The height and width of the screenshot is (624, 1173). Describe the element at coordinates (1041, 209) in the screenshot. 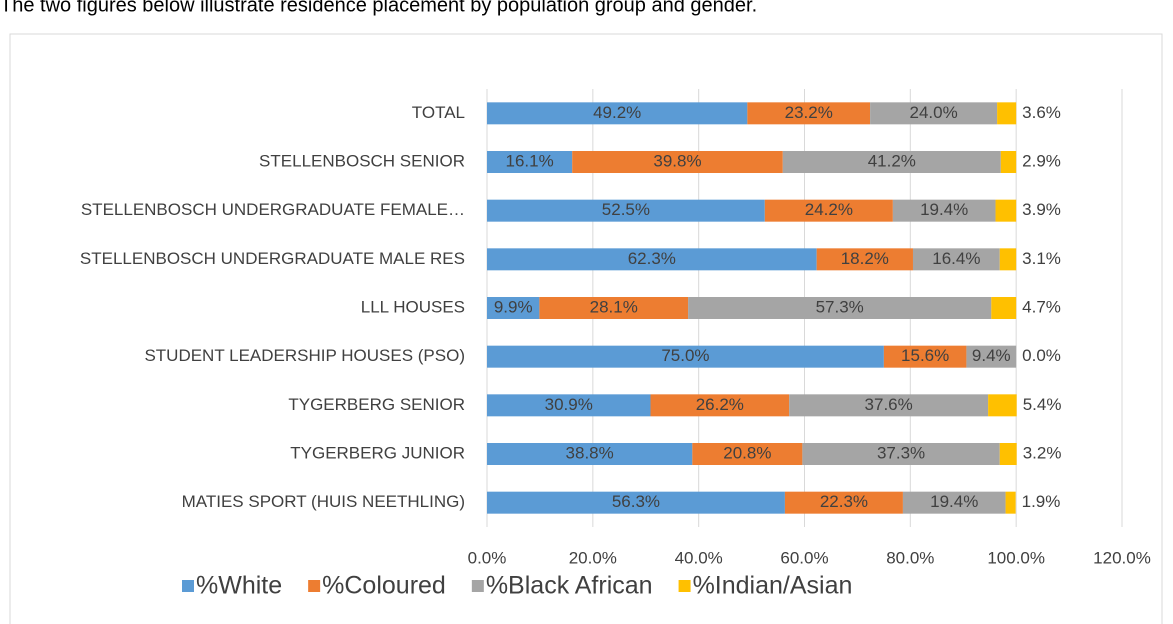

I see `data-label: 3.9%` at that location.